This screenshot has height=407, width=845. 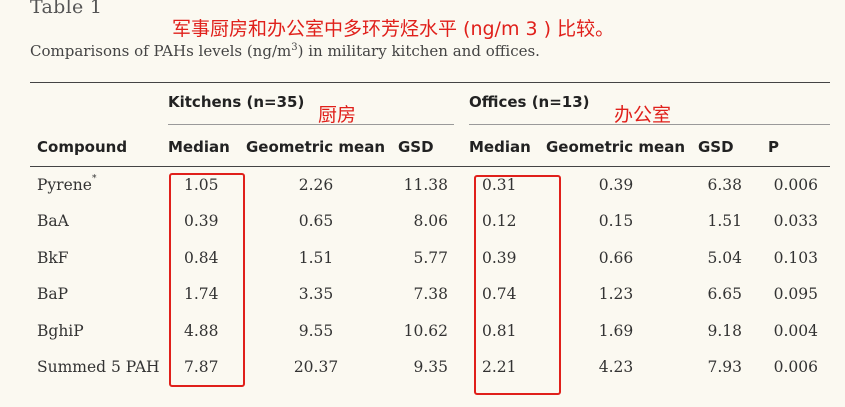 What do you see at coordinates (82, 147) in the screenshot?
I see `header-compound: Compound` at bounding box center [82, 147].